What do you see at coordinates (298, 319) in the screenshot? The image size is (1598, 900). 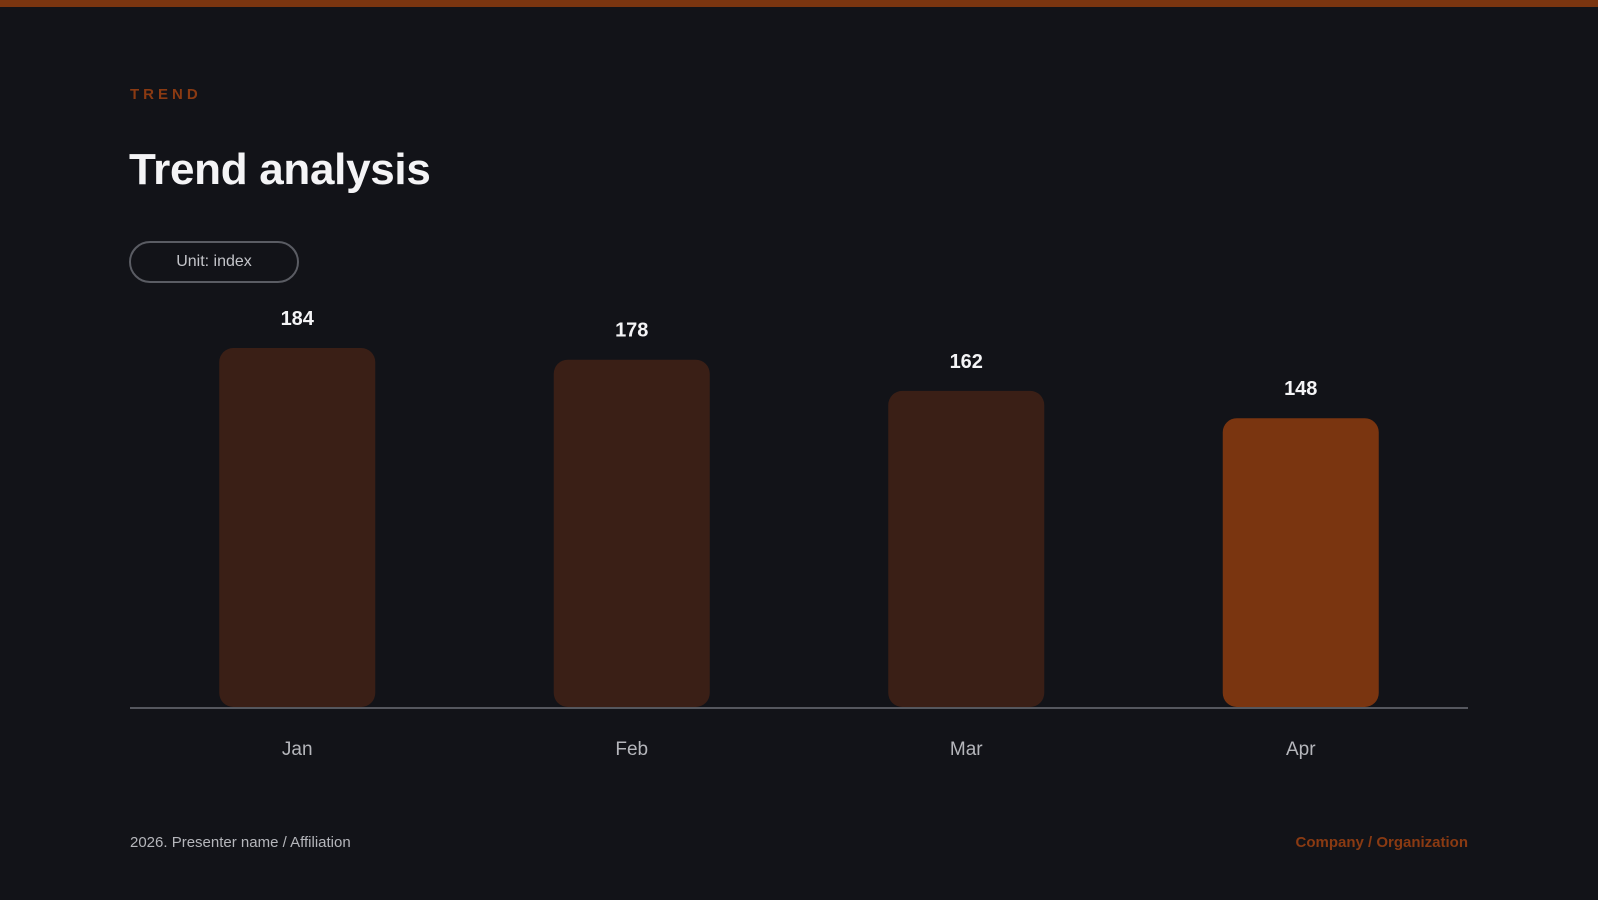 I see `data-label-jan: 184` at bounding box center [298, 319].